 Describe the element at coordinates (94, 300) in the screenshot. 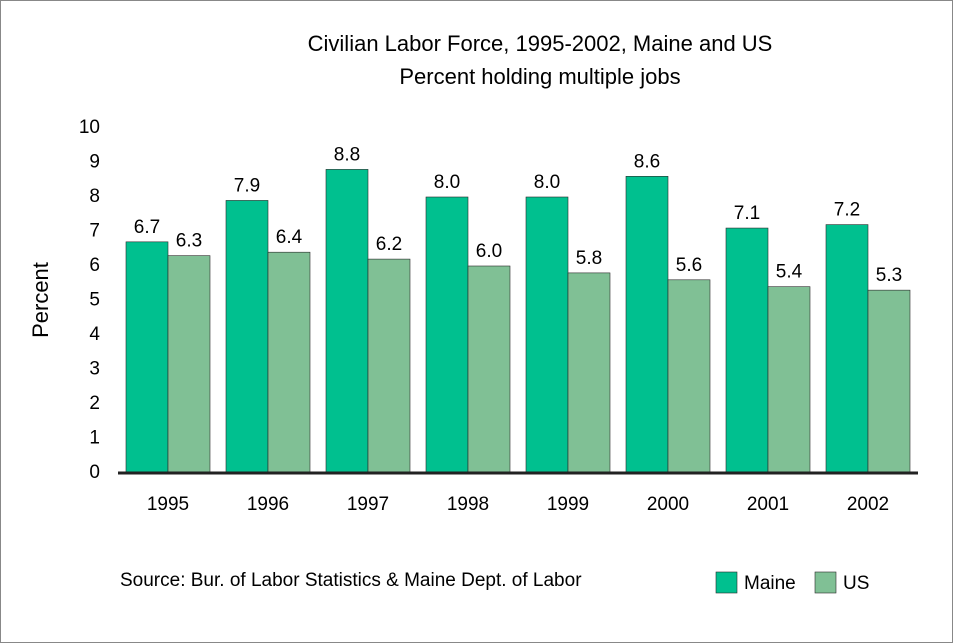

I see `y-tick-label: 5` at that location.